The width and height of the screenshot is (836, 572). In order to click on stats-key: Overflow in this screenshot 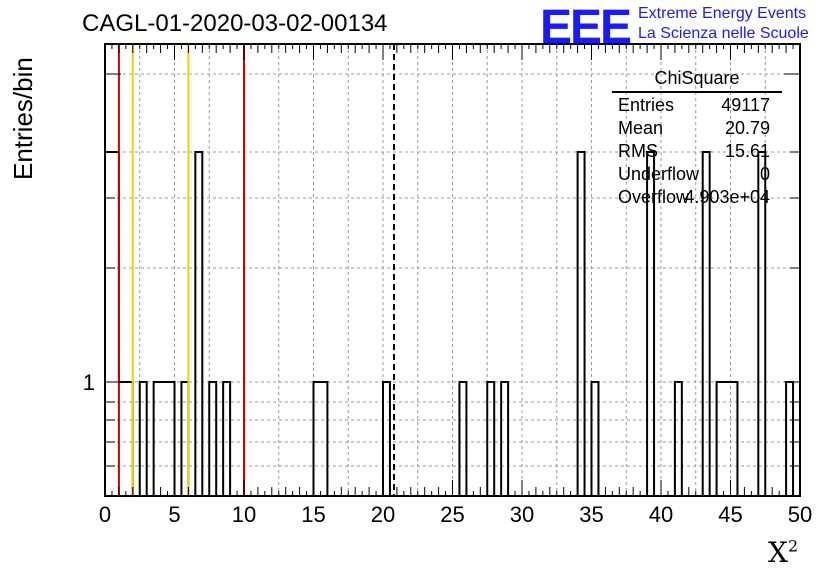, I will do `click(654, 197)`.